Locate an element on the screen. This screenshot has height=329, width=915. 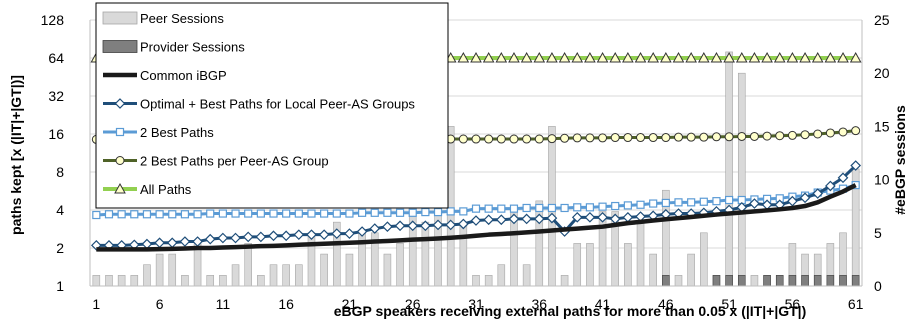
legend-marker-2-best-paths is located at coordinates (120, 132).